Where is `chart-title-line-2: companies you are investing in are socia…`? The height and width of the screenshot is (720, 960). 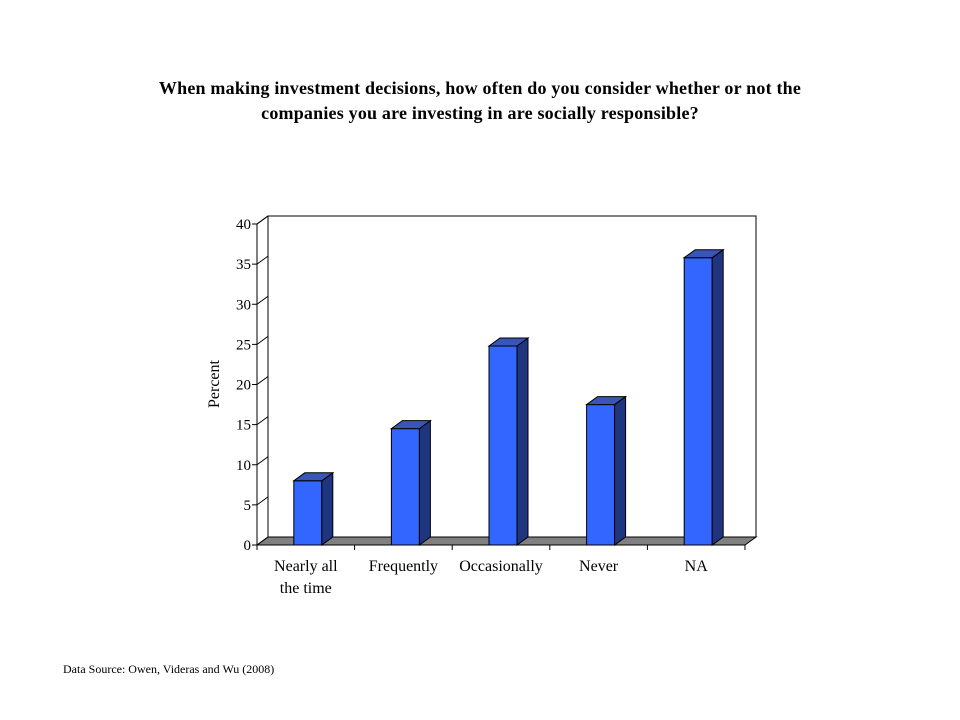
chart-title-line-2: companies you are investing in are socia… is located at coordinates (480, 113).